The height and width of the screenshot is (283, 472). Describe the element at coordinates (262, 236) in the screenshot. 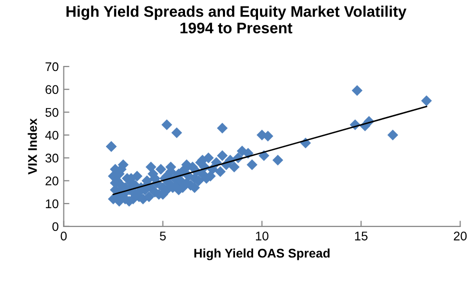

I see `x-tick-label: 10` at that location.